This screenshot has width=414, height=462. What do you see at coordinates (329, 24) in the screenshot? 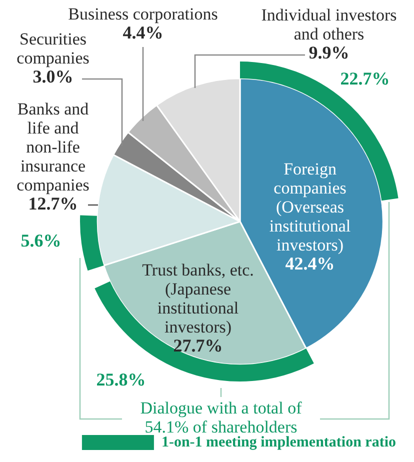
I see `slice-label: Individual investors and others` at bounding box center [329, 24].